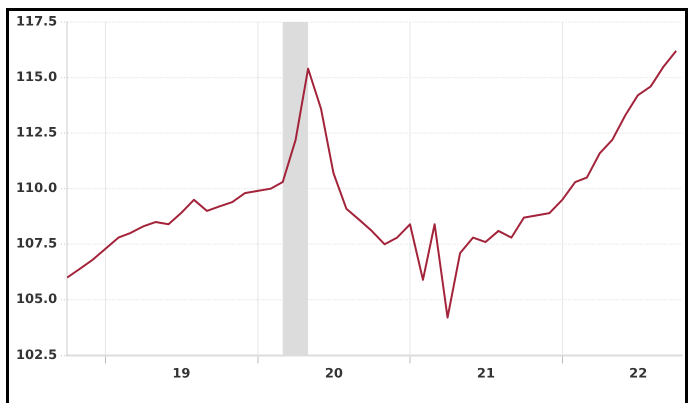 This screenshot has height=403, width=692. What do you see at coordinates (37, 22) in the screenshot?
I see `y-tick-label: 117.5` at bounding box center [37, 22].